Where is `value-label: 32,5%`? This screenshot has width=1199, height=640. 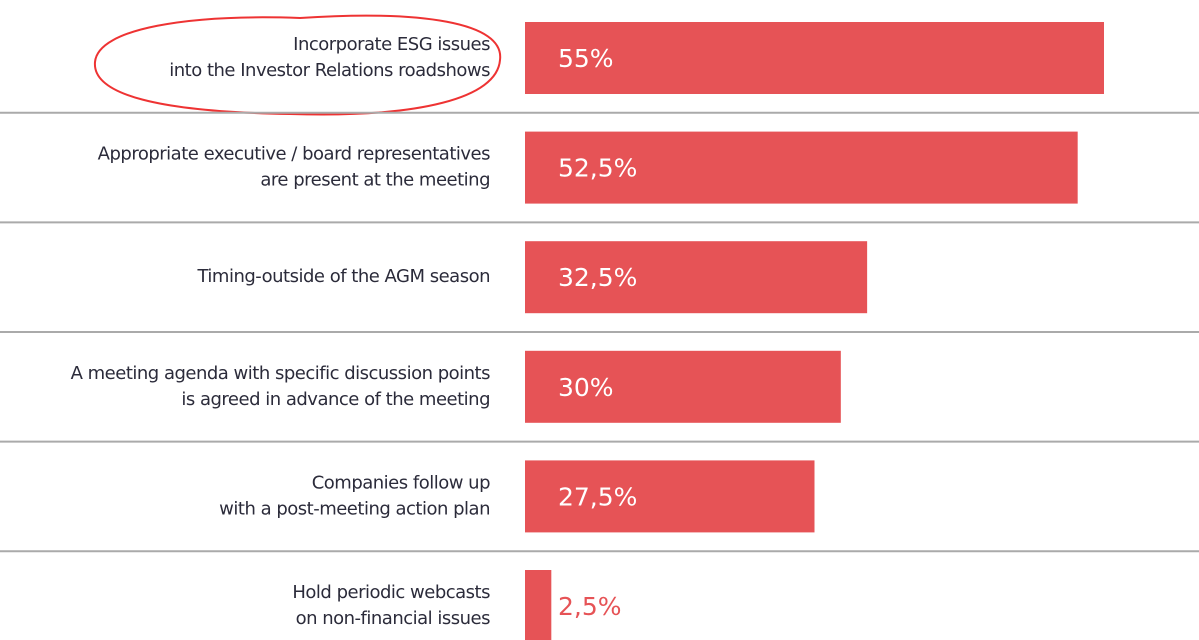 value-label: 32,5% is located at coordinates (597, 277).